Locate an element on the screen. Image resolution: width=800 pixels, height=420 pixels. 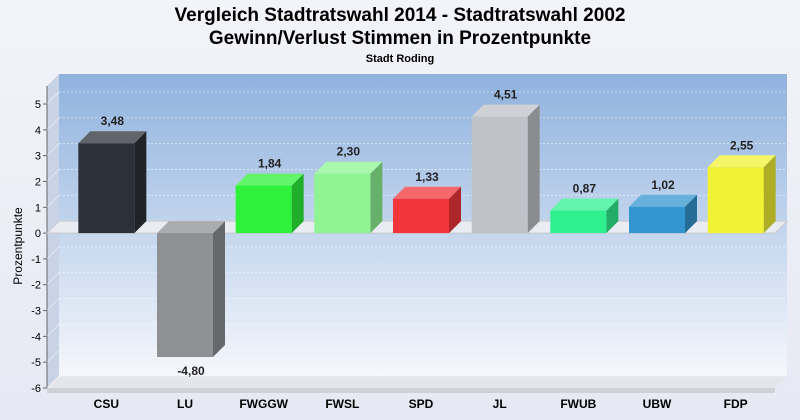
plot-floor is located at coordinates (417, 382).